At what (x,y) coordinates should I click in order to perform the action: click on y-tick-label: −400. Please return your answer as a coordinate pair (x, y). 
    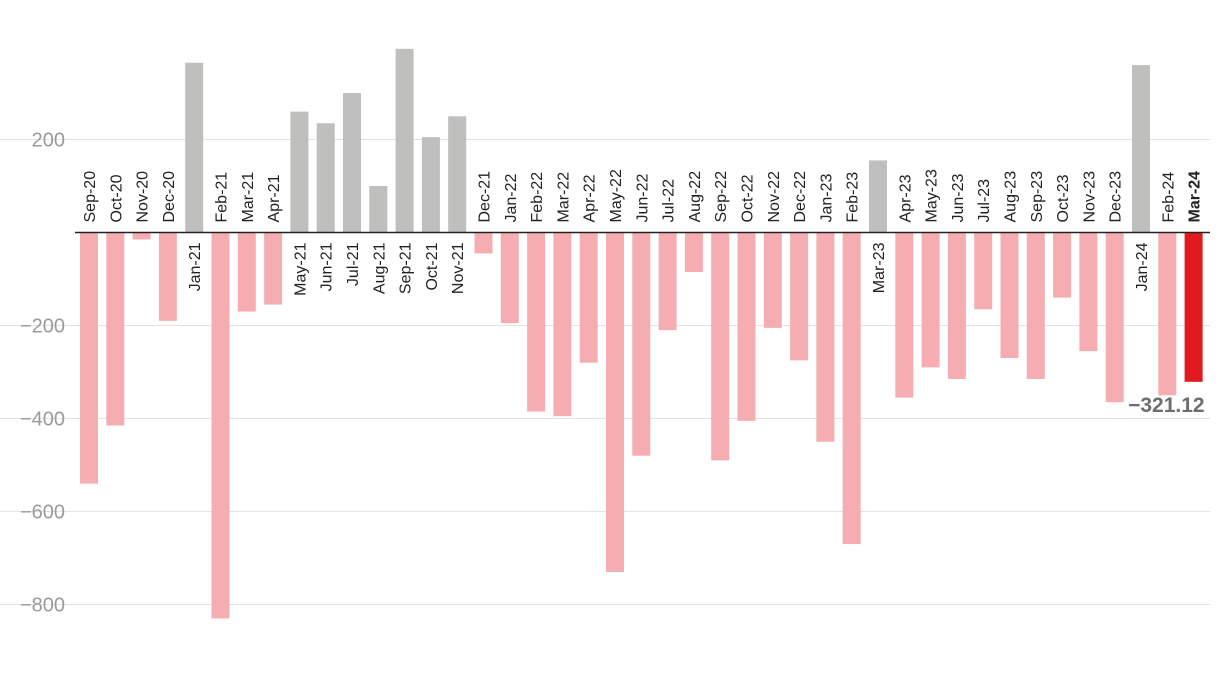
    Looking at the image, I should click on (42, 420).